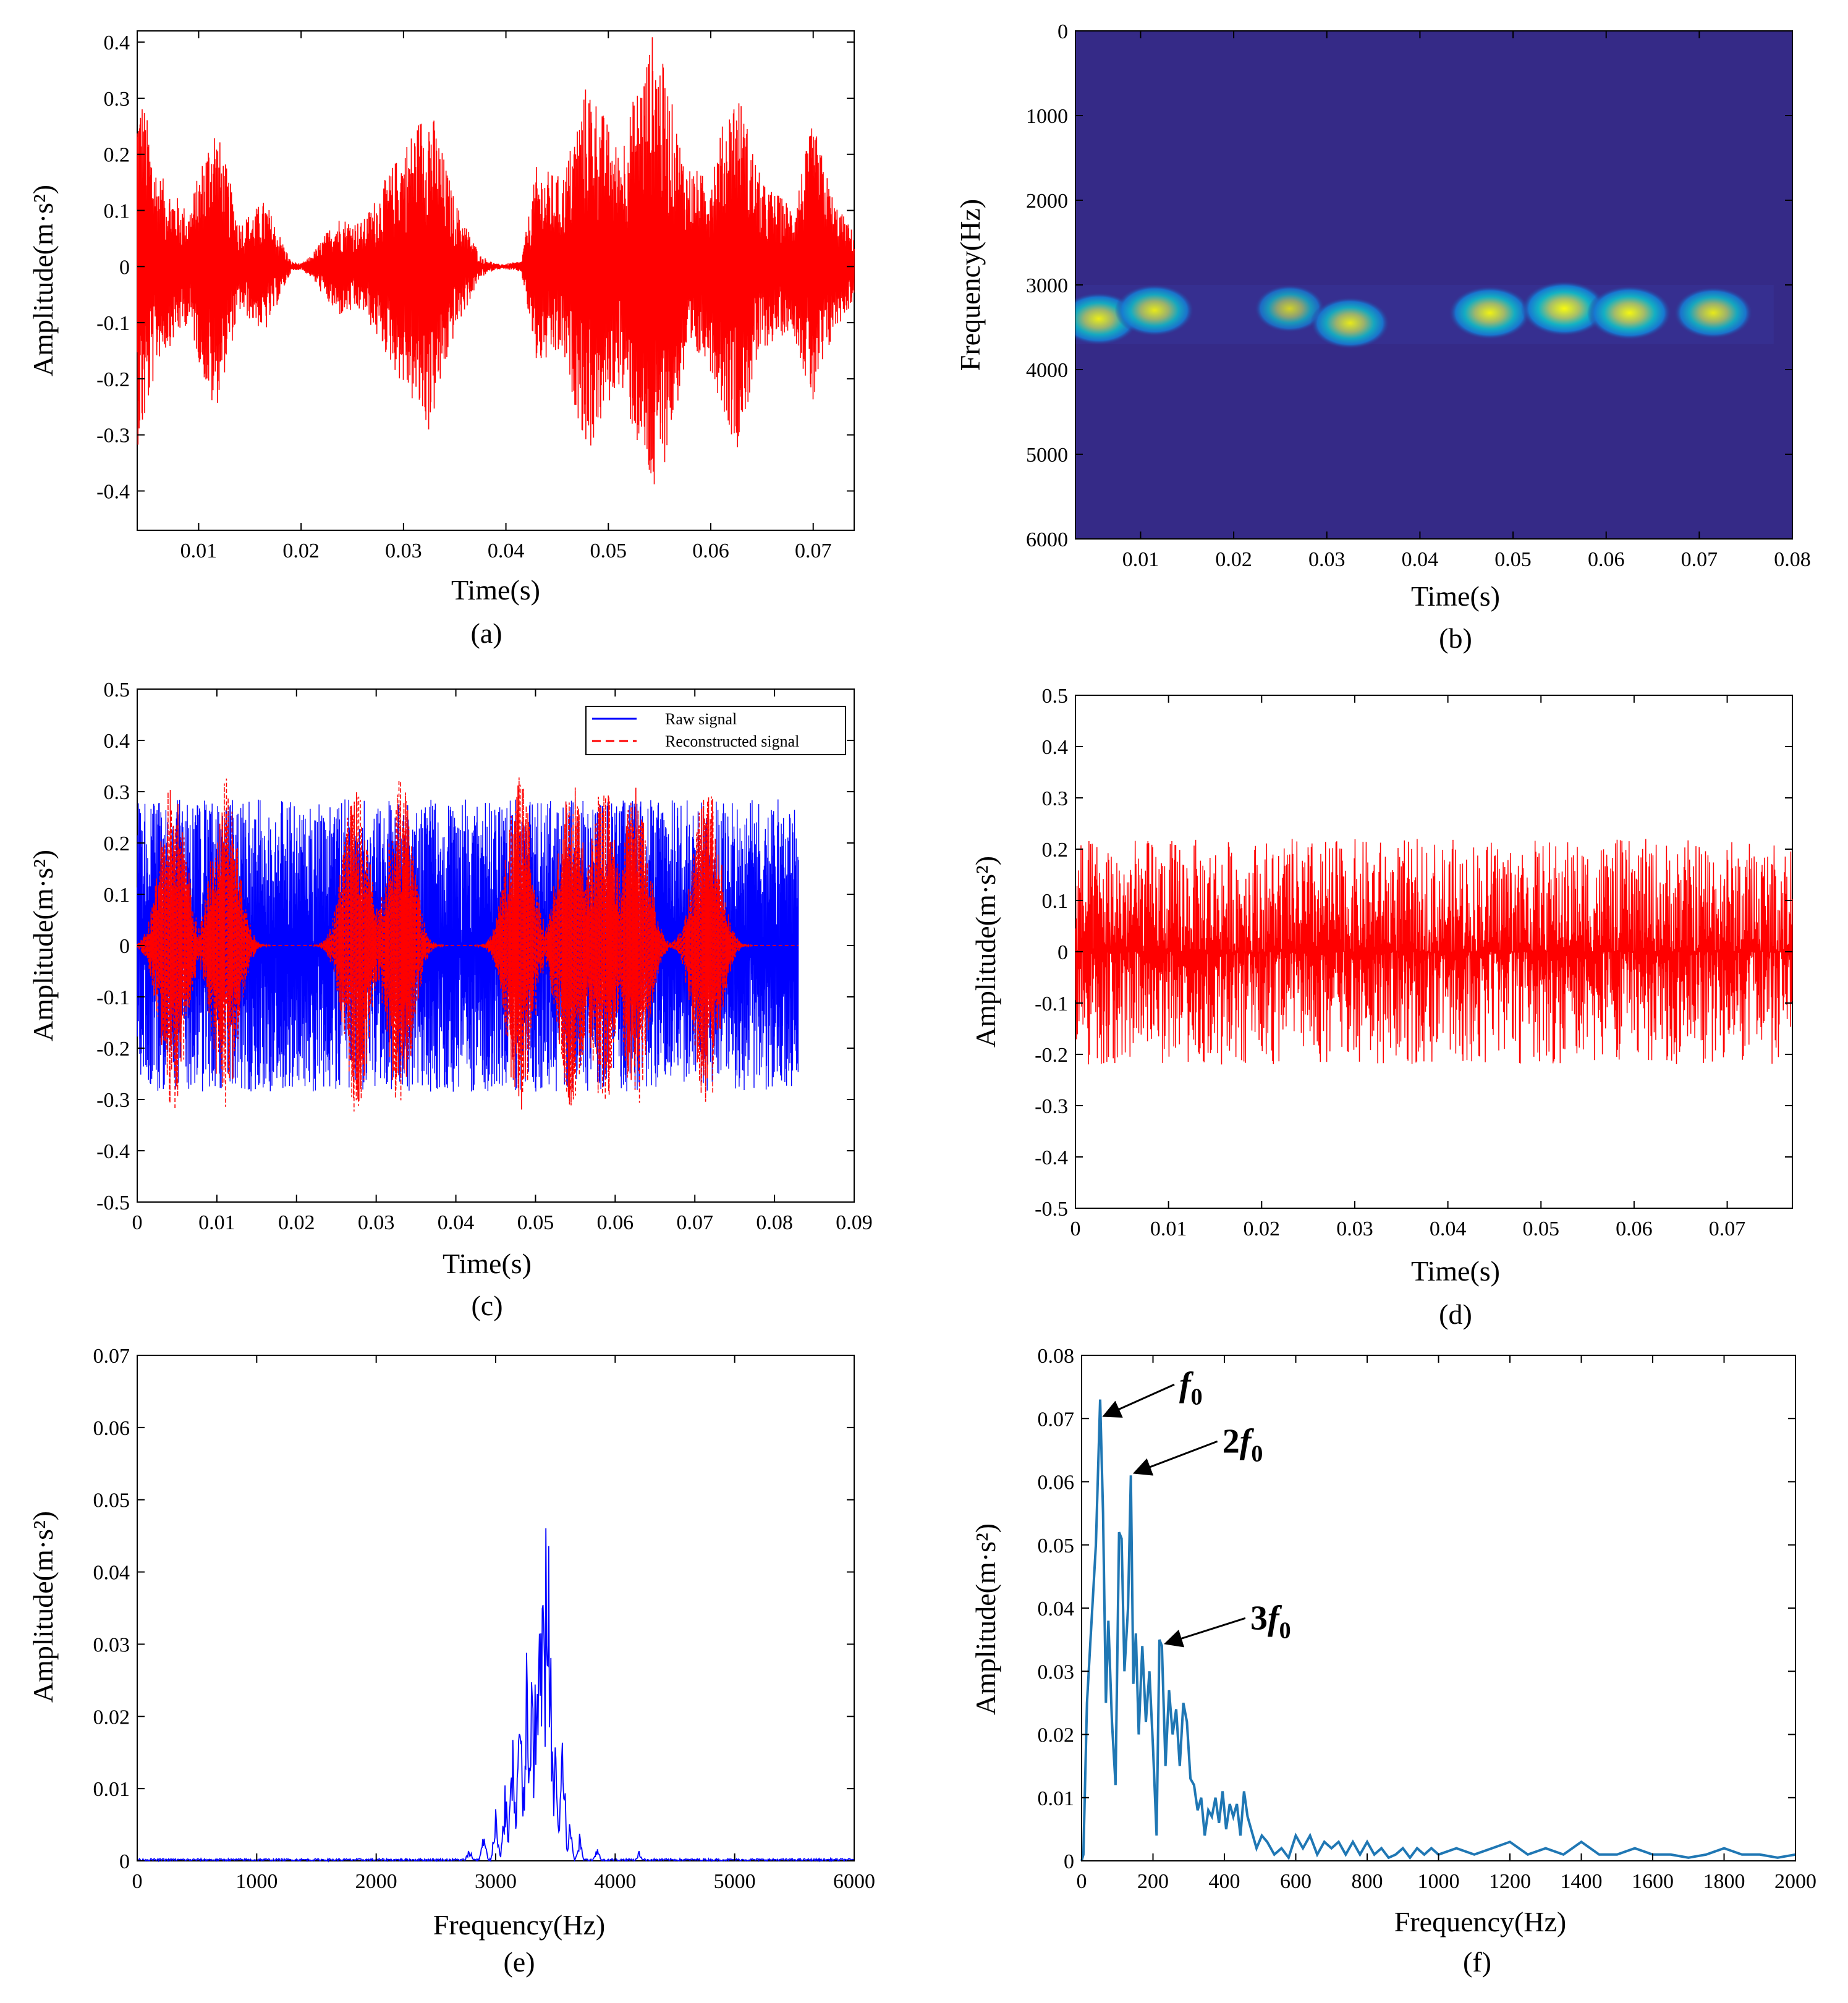 This screenshot has width=1848, height=2003. Describe the element at coordinates (1224, 1881) in the screenshot. I see `xtick-label: 400` at that location.